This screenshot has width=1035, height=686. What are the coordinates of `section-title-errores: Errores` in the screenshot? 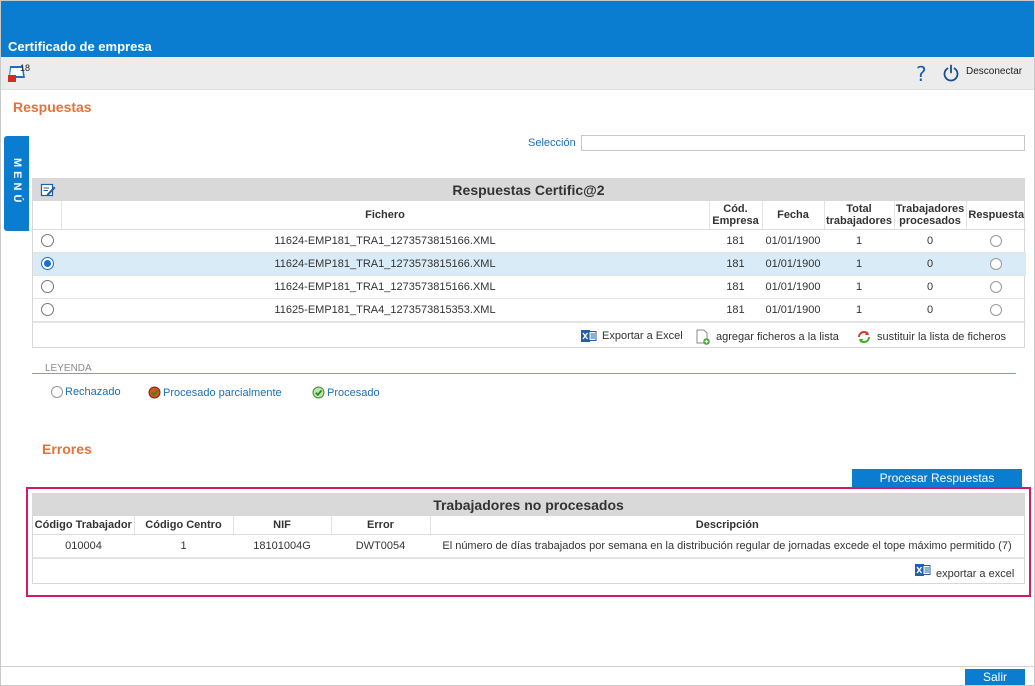 It's located at (67, 449).